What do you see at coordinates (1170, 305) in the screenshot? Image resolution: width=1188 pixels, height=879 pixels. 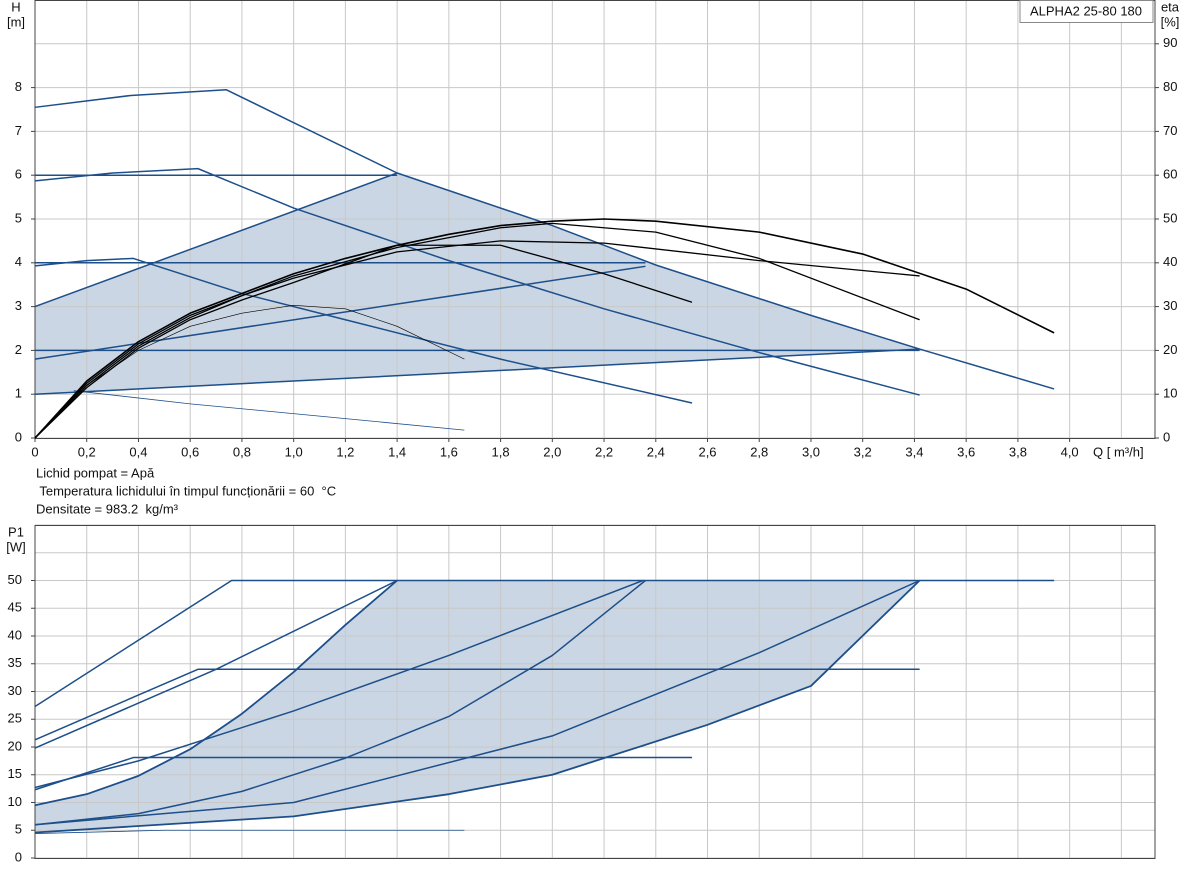 I see `y2-tick-label: 30` at bounding box center [1170, 305].